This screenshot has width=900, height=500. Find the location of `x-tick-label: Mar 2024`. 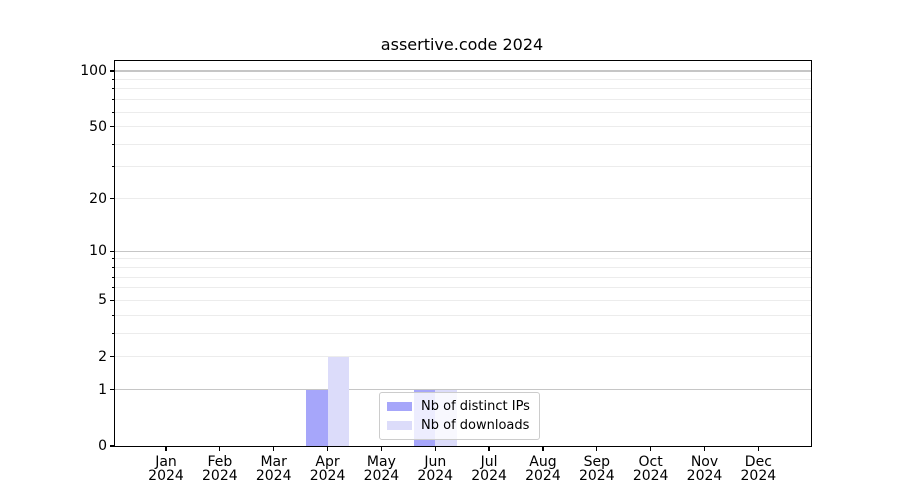

x-tick-label: Mar 2024 is located at coordinates (274, 469).